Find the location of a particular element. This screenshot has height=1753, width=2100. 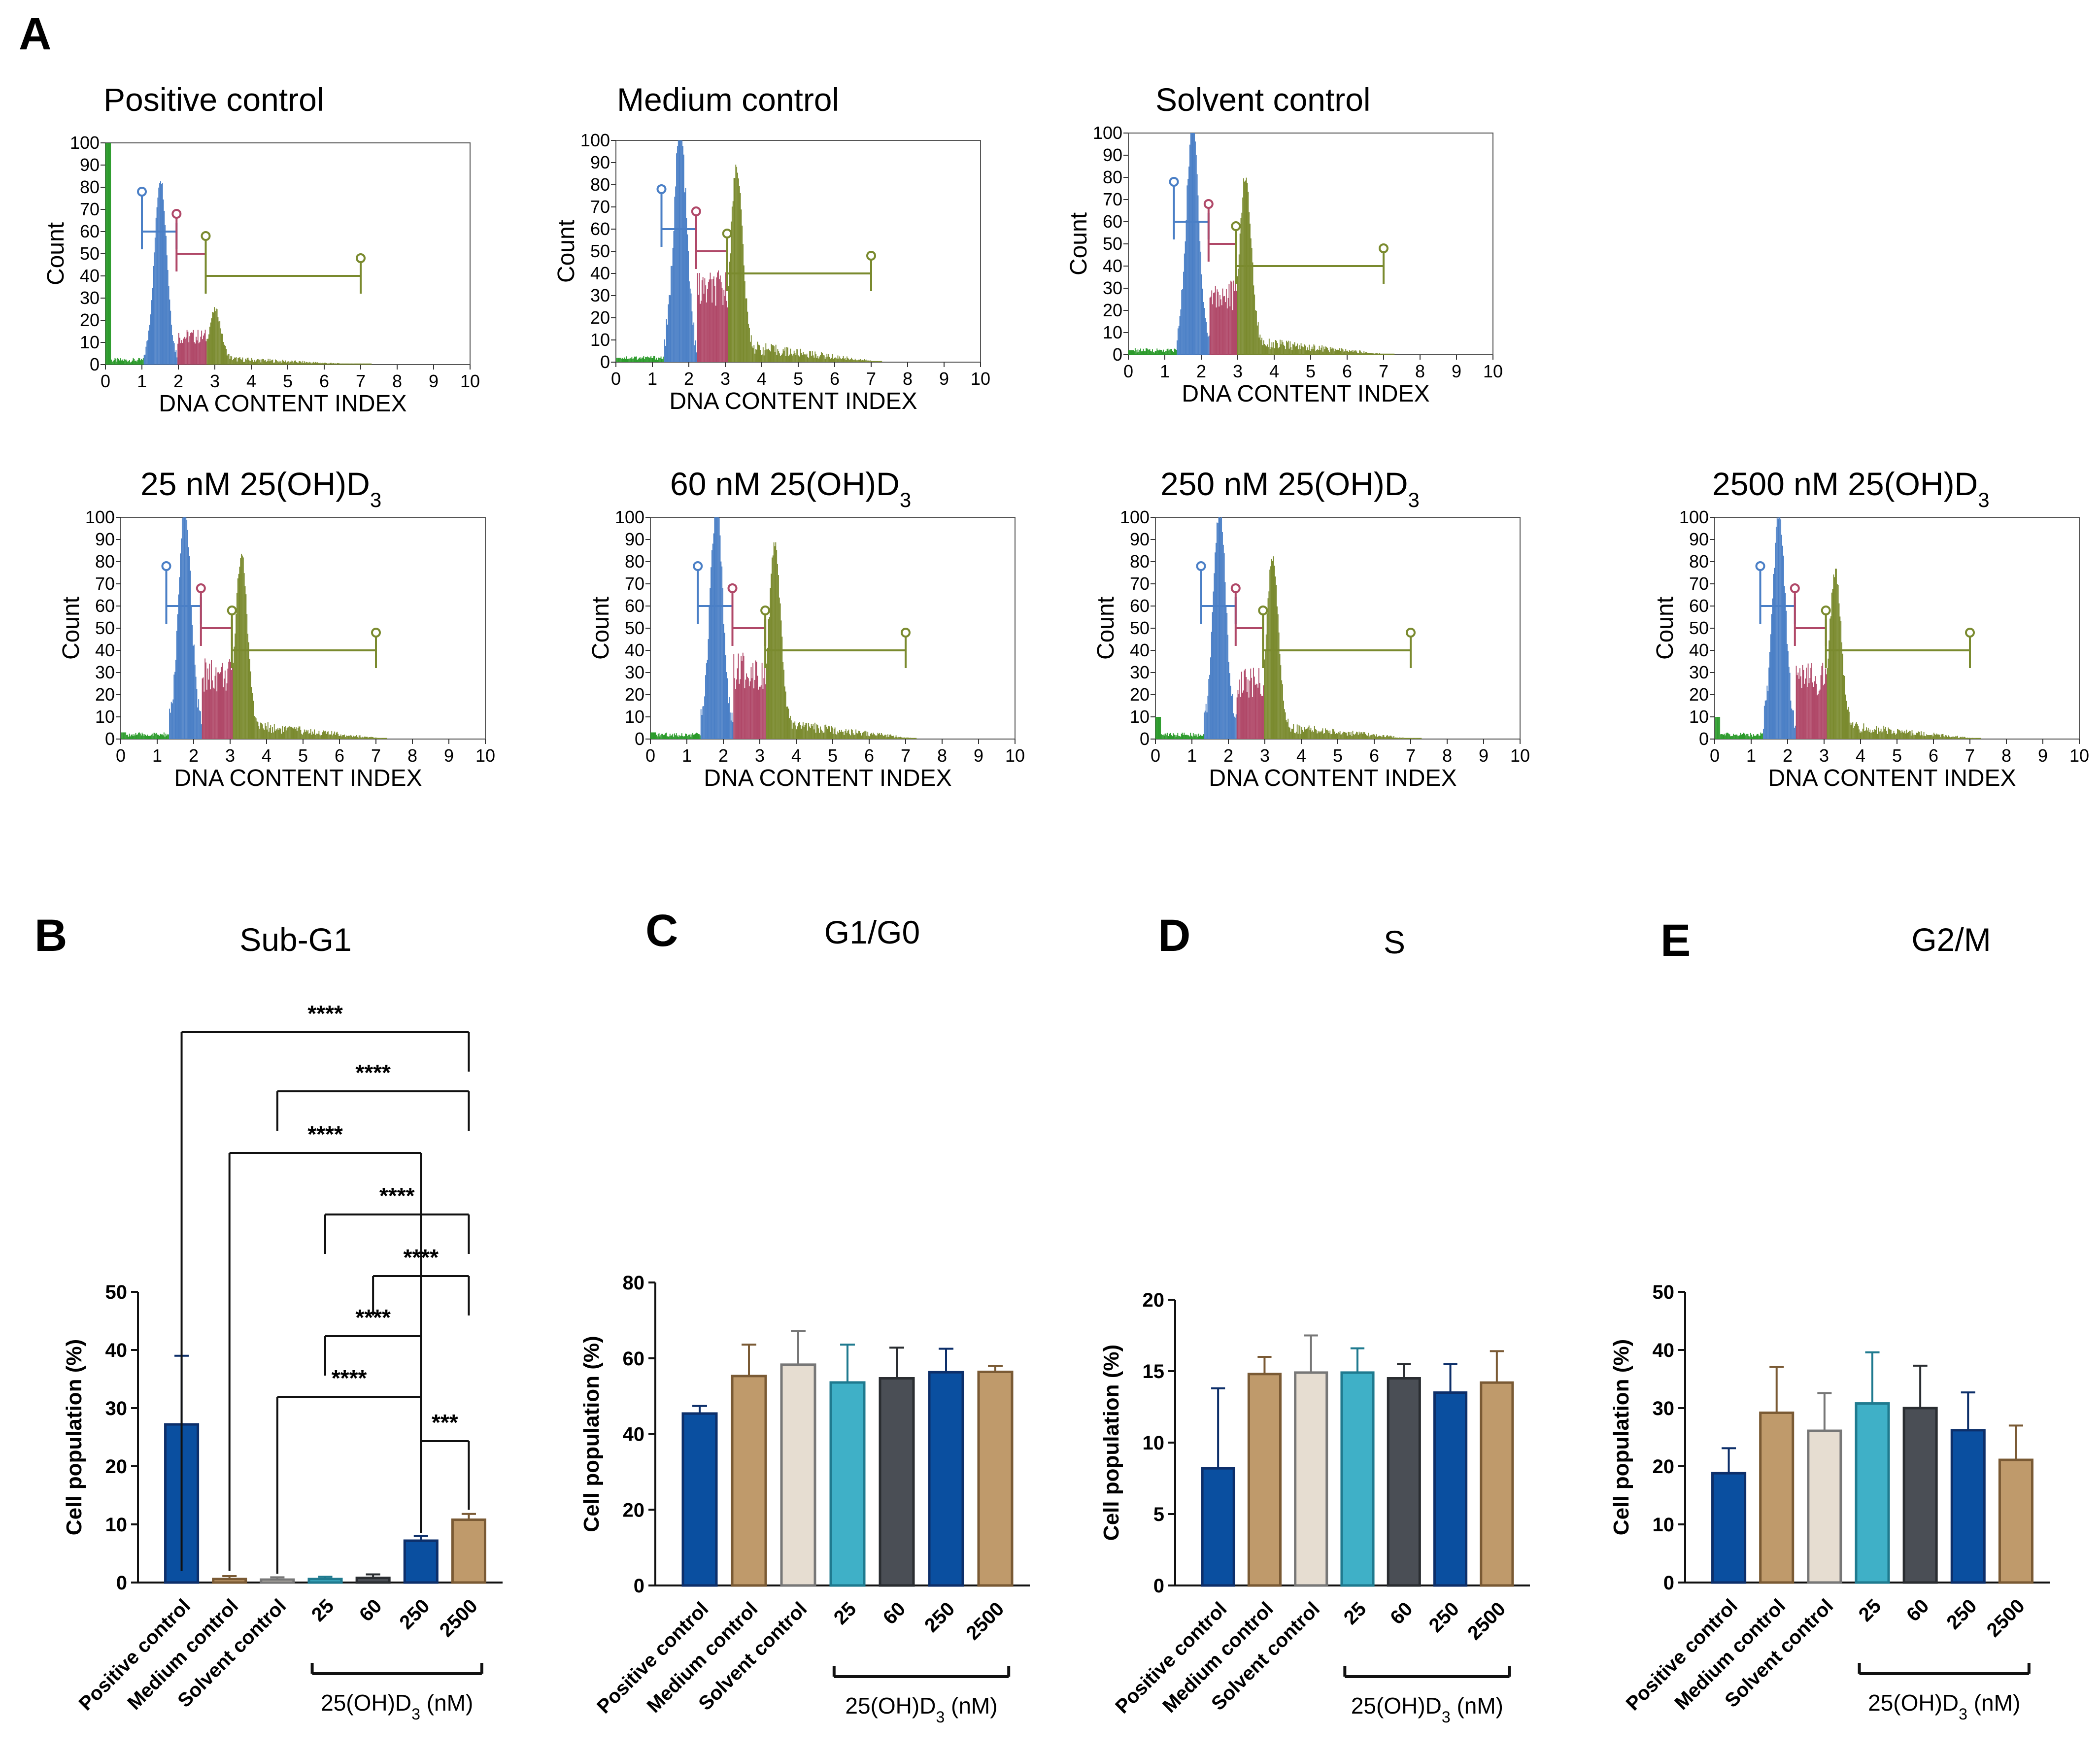

y-axis-label: Cell population (%) is located at coordinates (591, 1434).